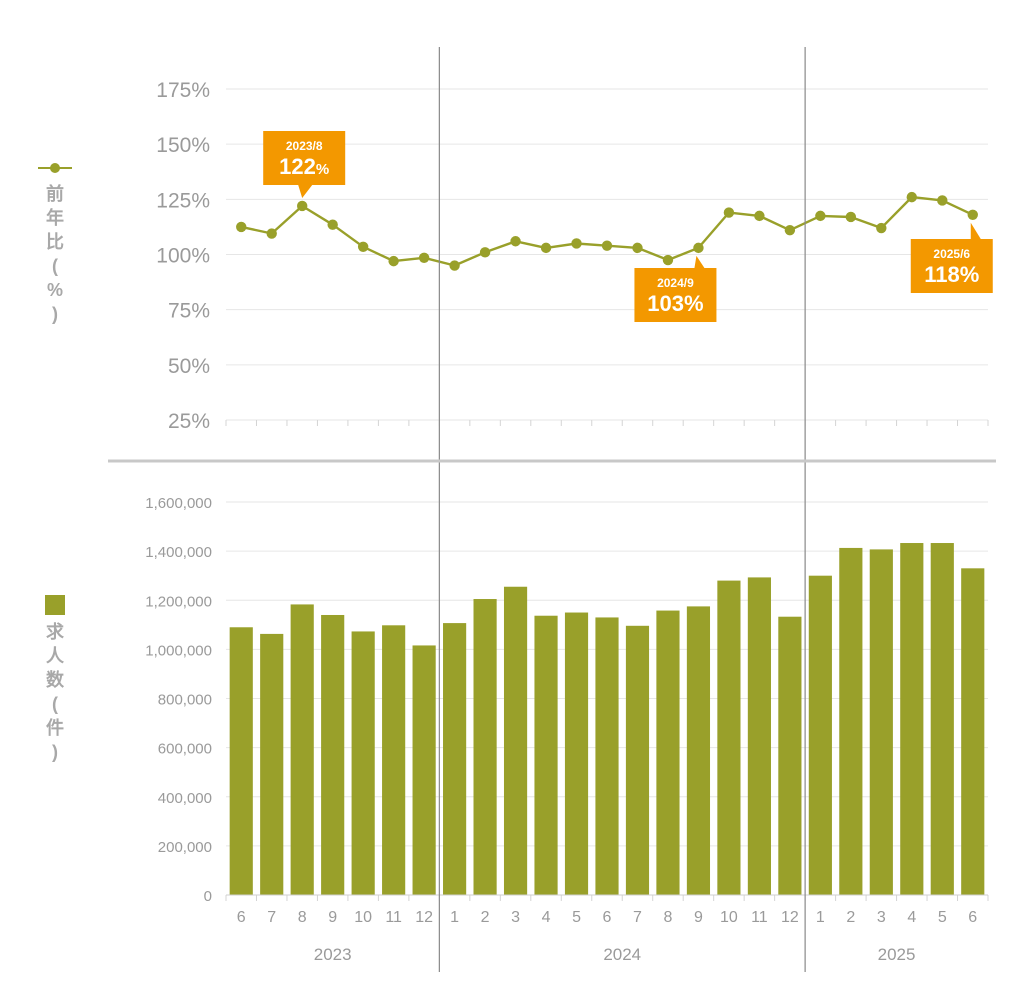  I want to click on line-y-tick-label: 100%, so click(183, 256).